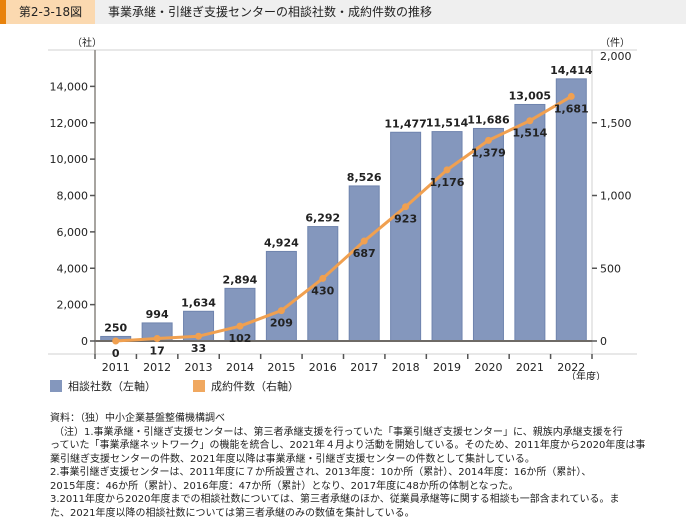 The width and height of the screenshot is (686, 525). What do you see at coordinates (405, 123) in the screenshot?
I see `bar-value-label: 11,477` at bounding box center [405, 123].